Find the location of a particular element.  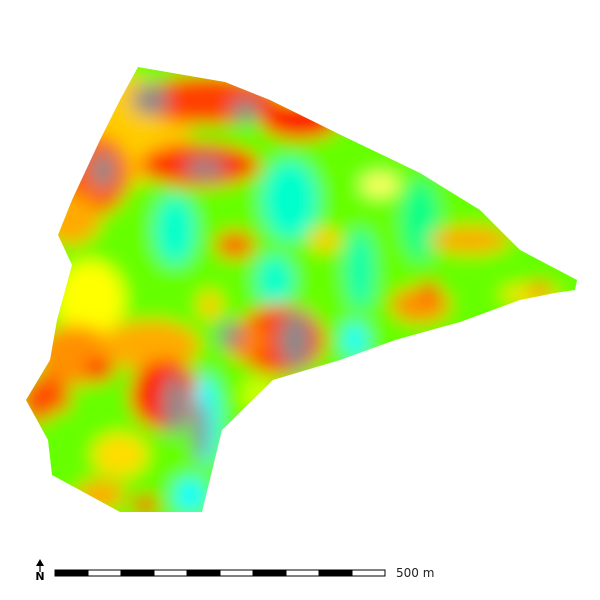

scale-bar is located at coordinates (220, 573).